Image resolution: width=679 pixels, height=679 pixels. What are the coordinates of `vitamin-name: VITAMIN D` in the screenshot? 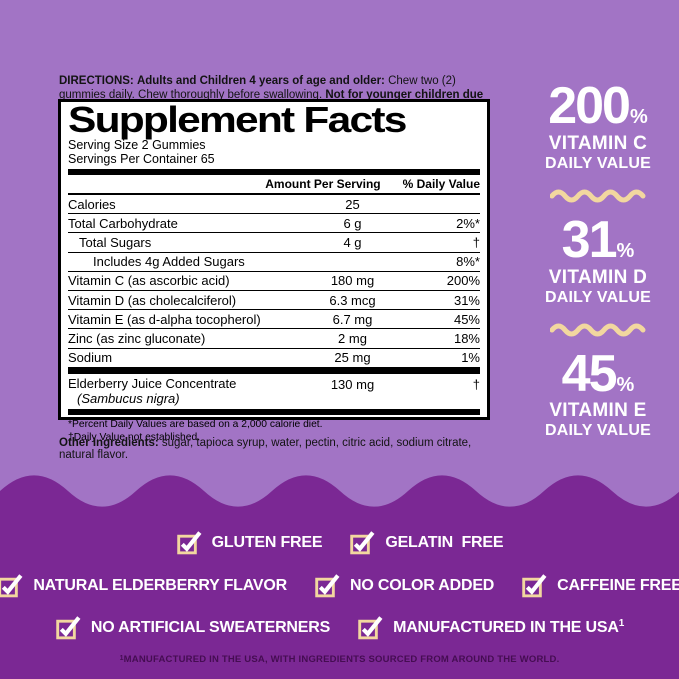 It's located at (598, 277).